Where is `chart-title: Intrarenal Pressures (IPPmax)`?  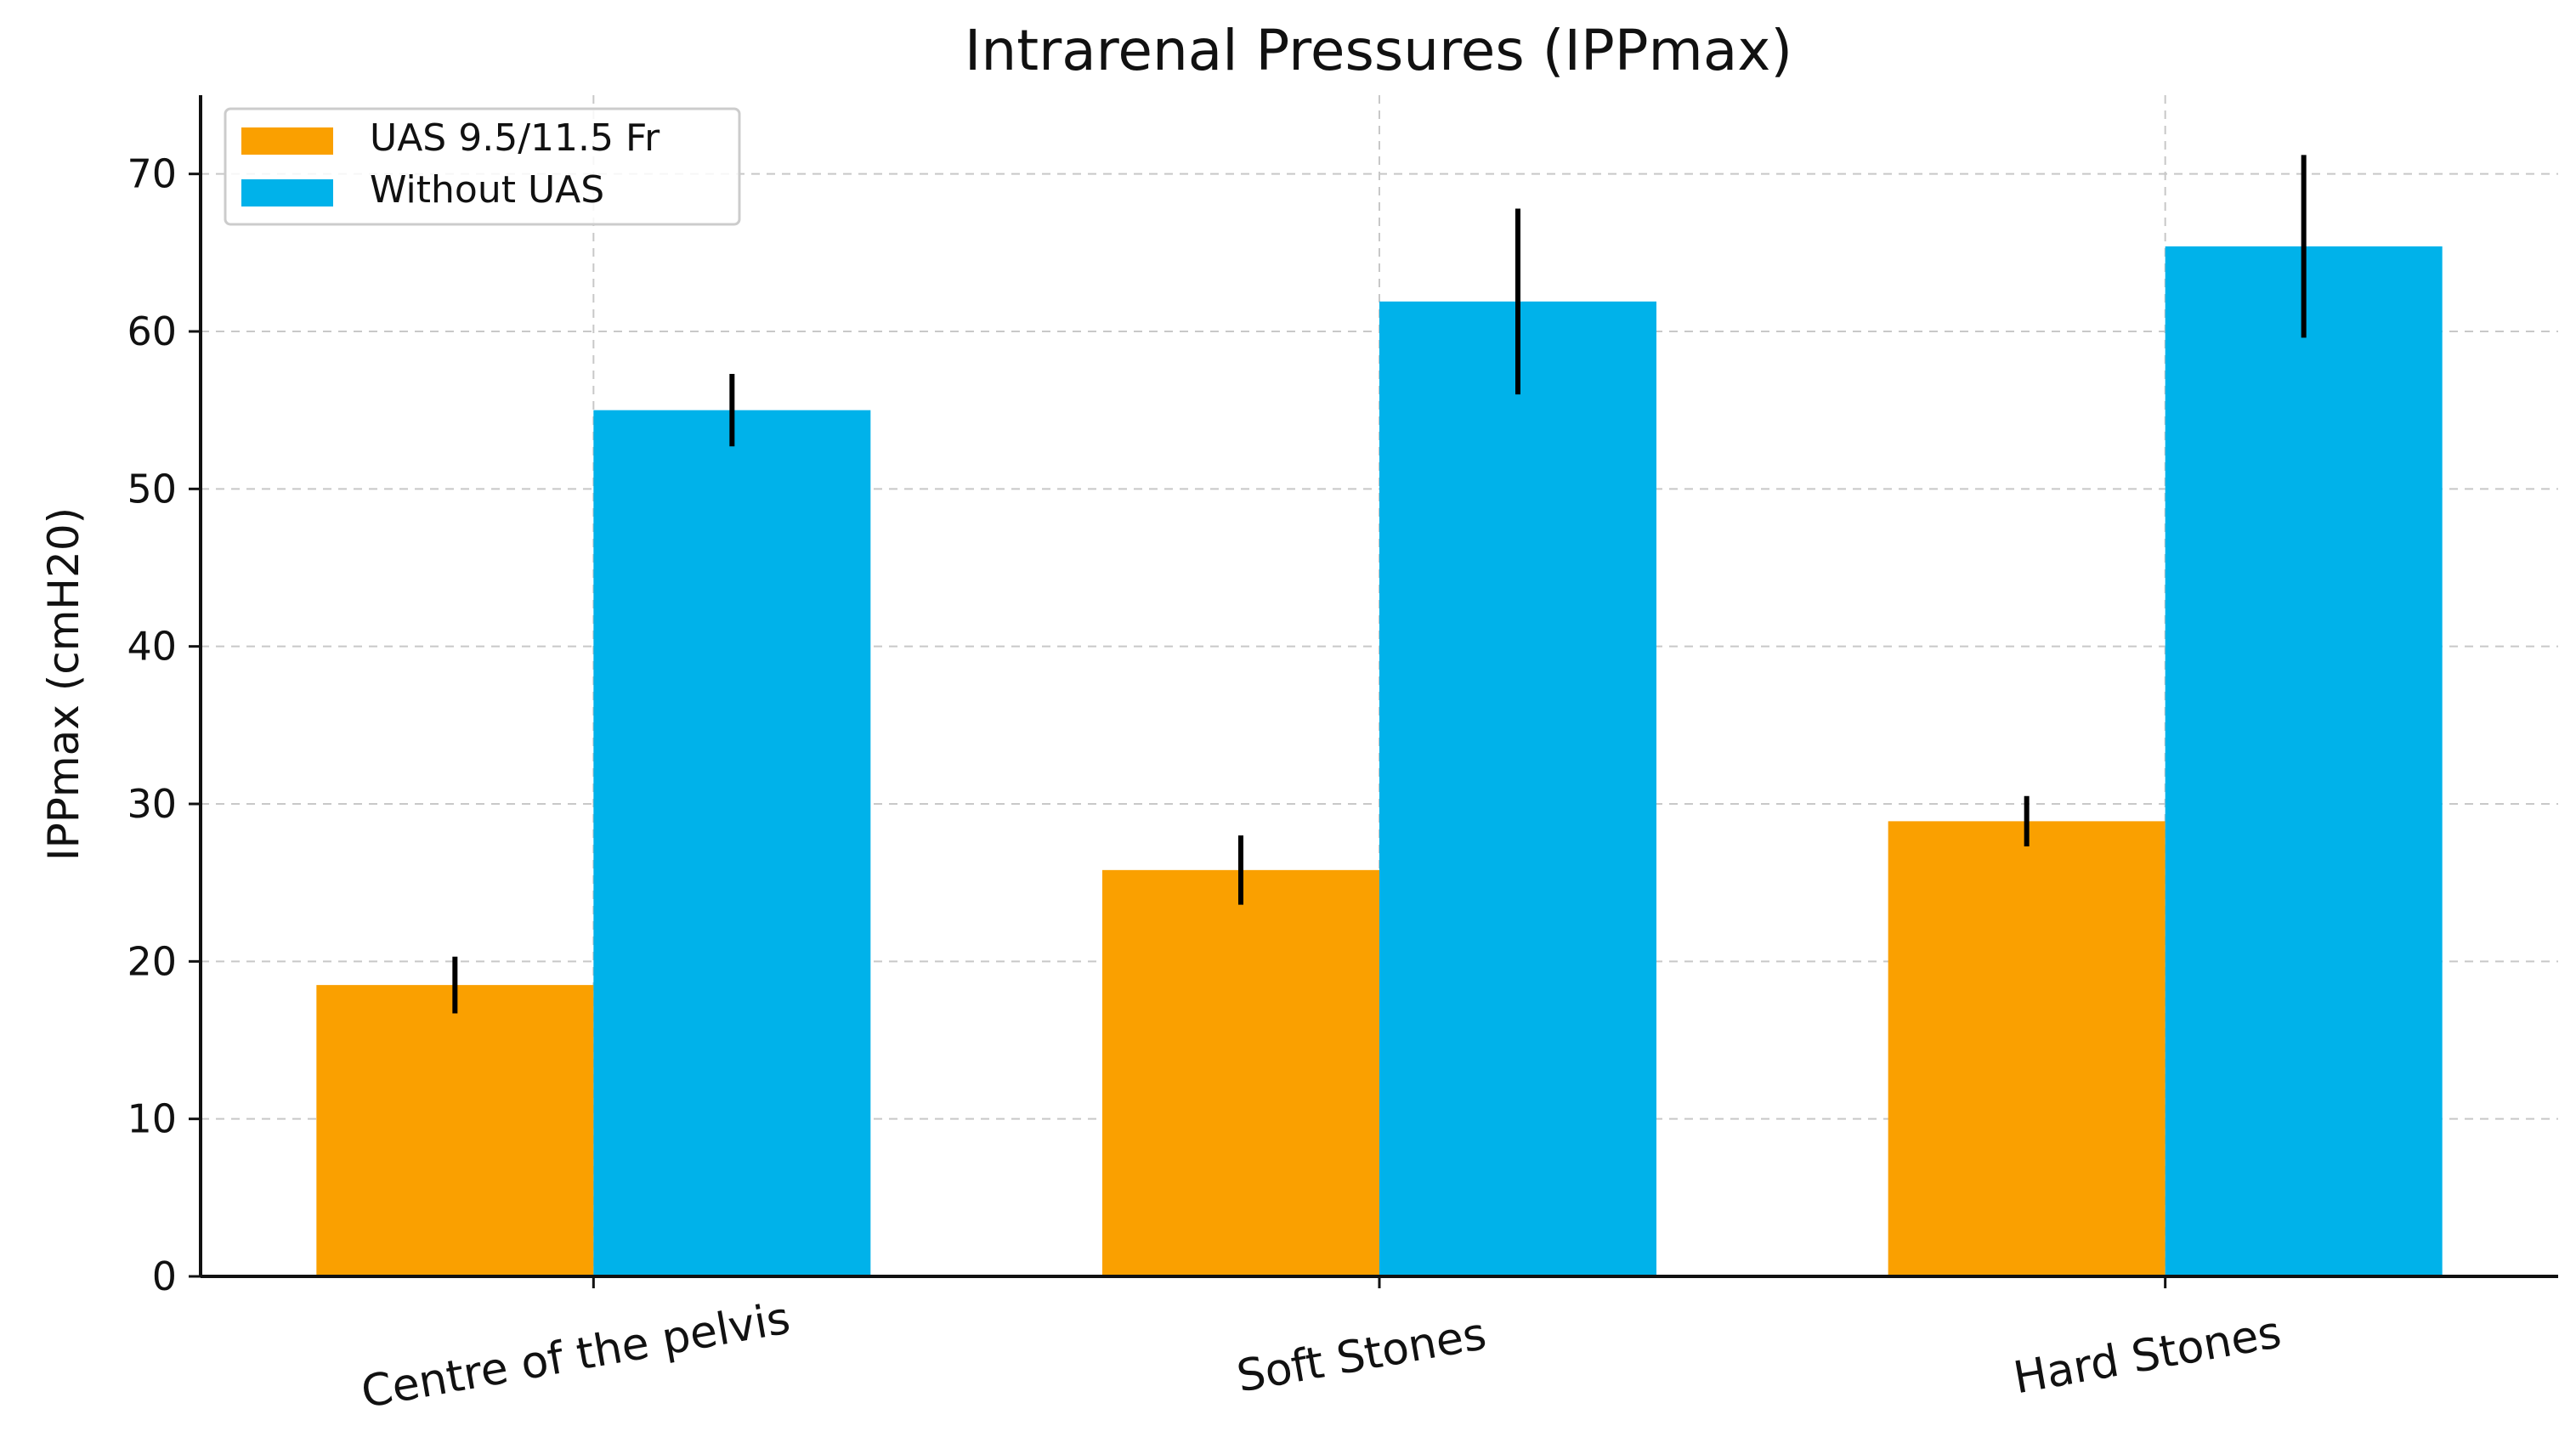 chart-title: Intrarenal Pressures (IPPmax) is located at coordinates (1378, 50).